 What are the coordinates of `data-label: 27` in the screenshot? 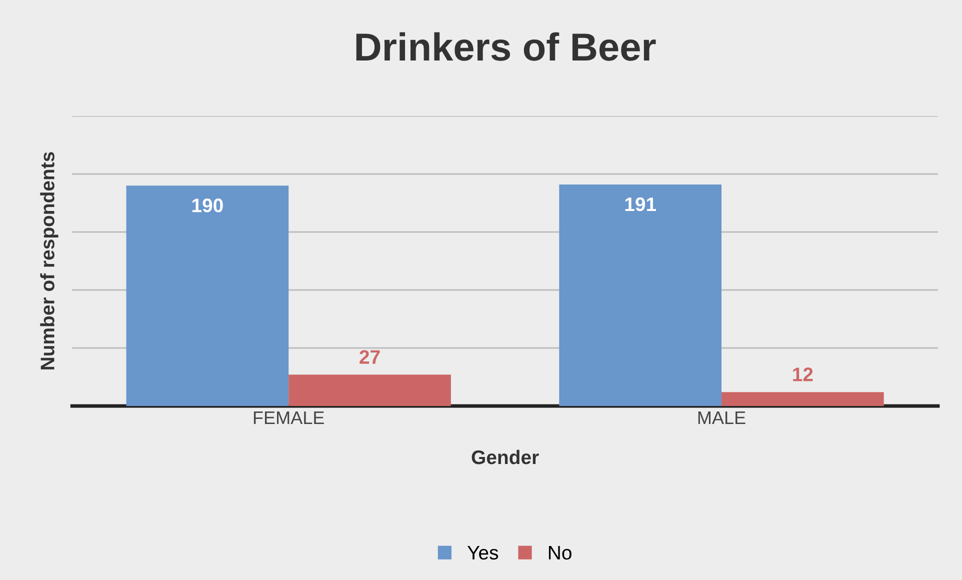 It's located at (370, 357).